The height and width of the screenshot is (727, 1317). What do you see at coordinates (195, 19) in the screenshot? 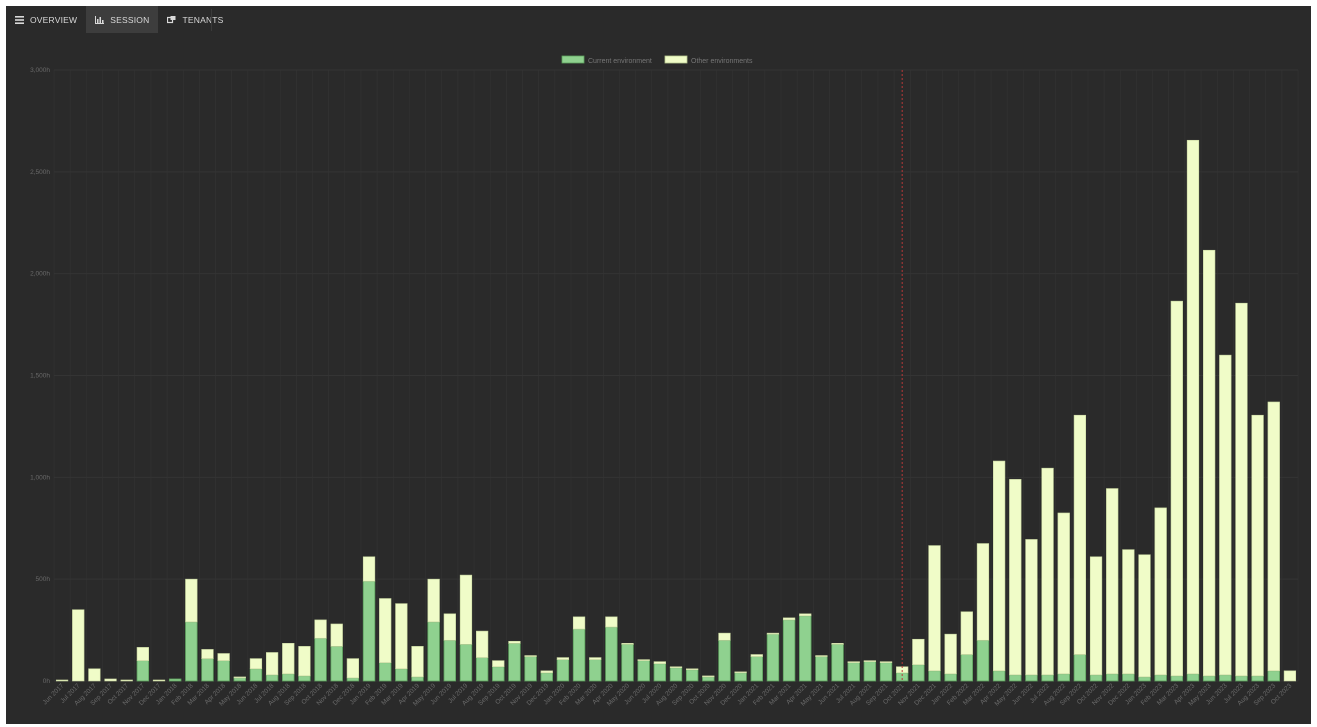
I see `tab-tenants: TENANTS` at bounding box center [195, 19].